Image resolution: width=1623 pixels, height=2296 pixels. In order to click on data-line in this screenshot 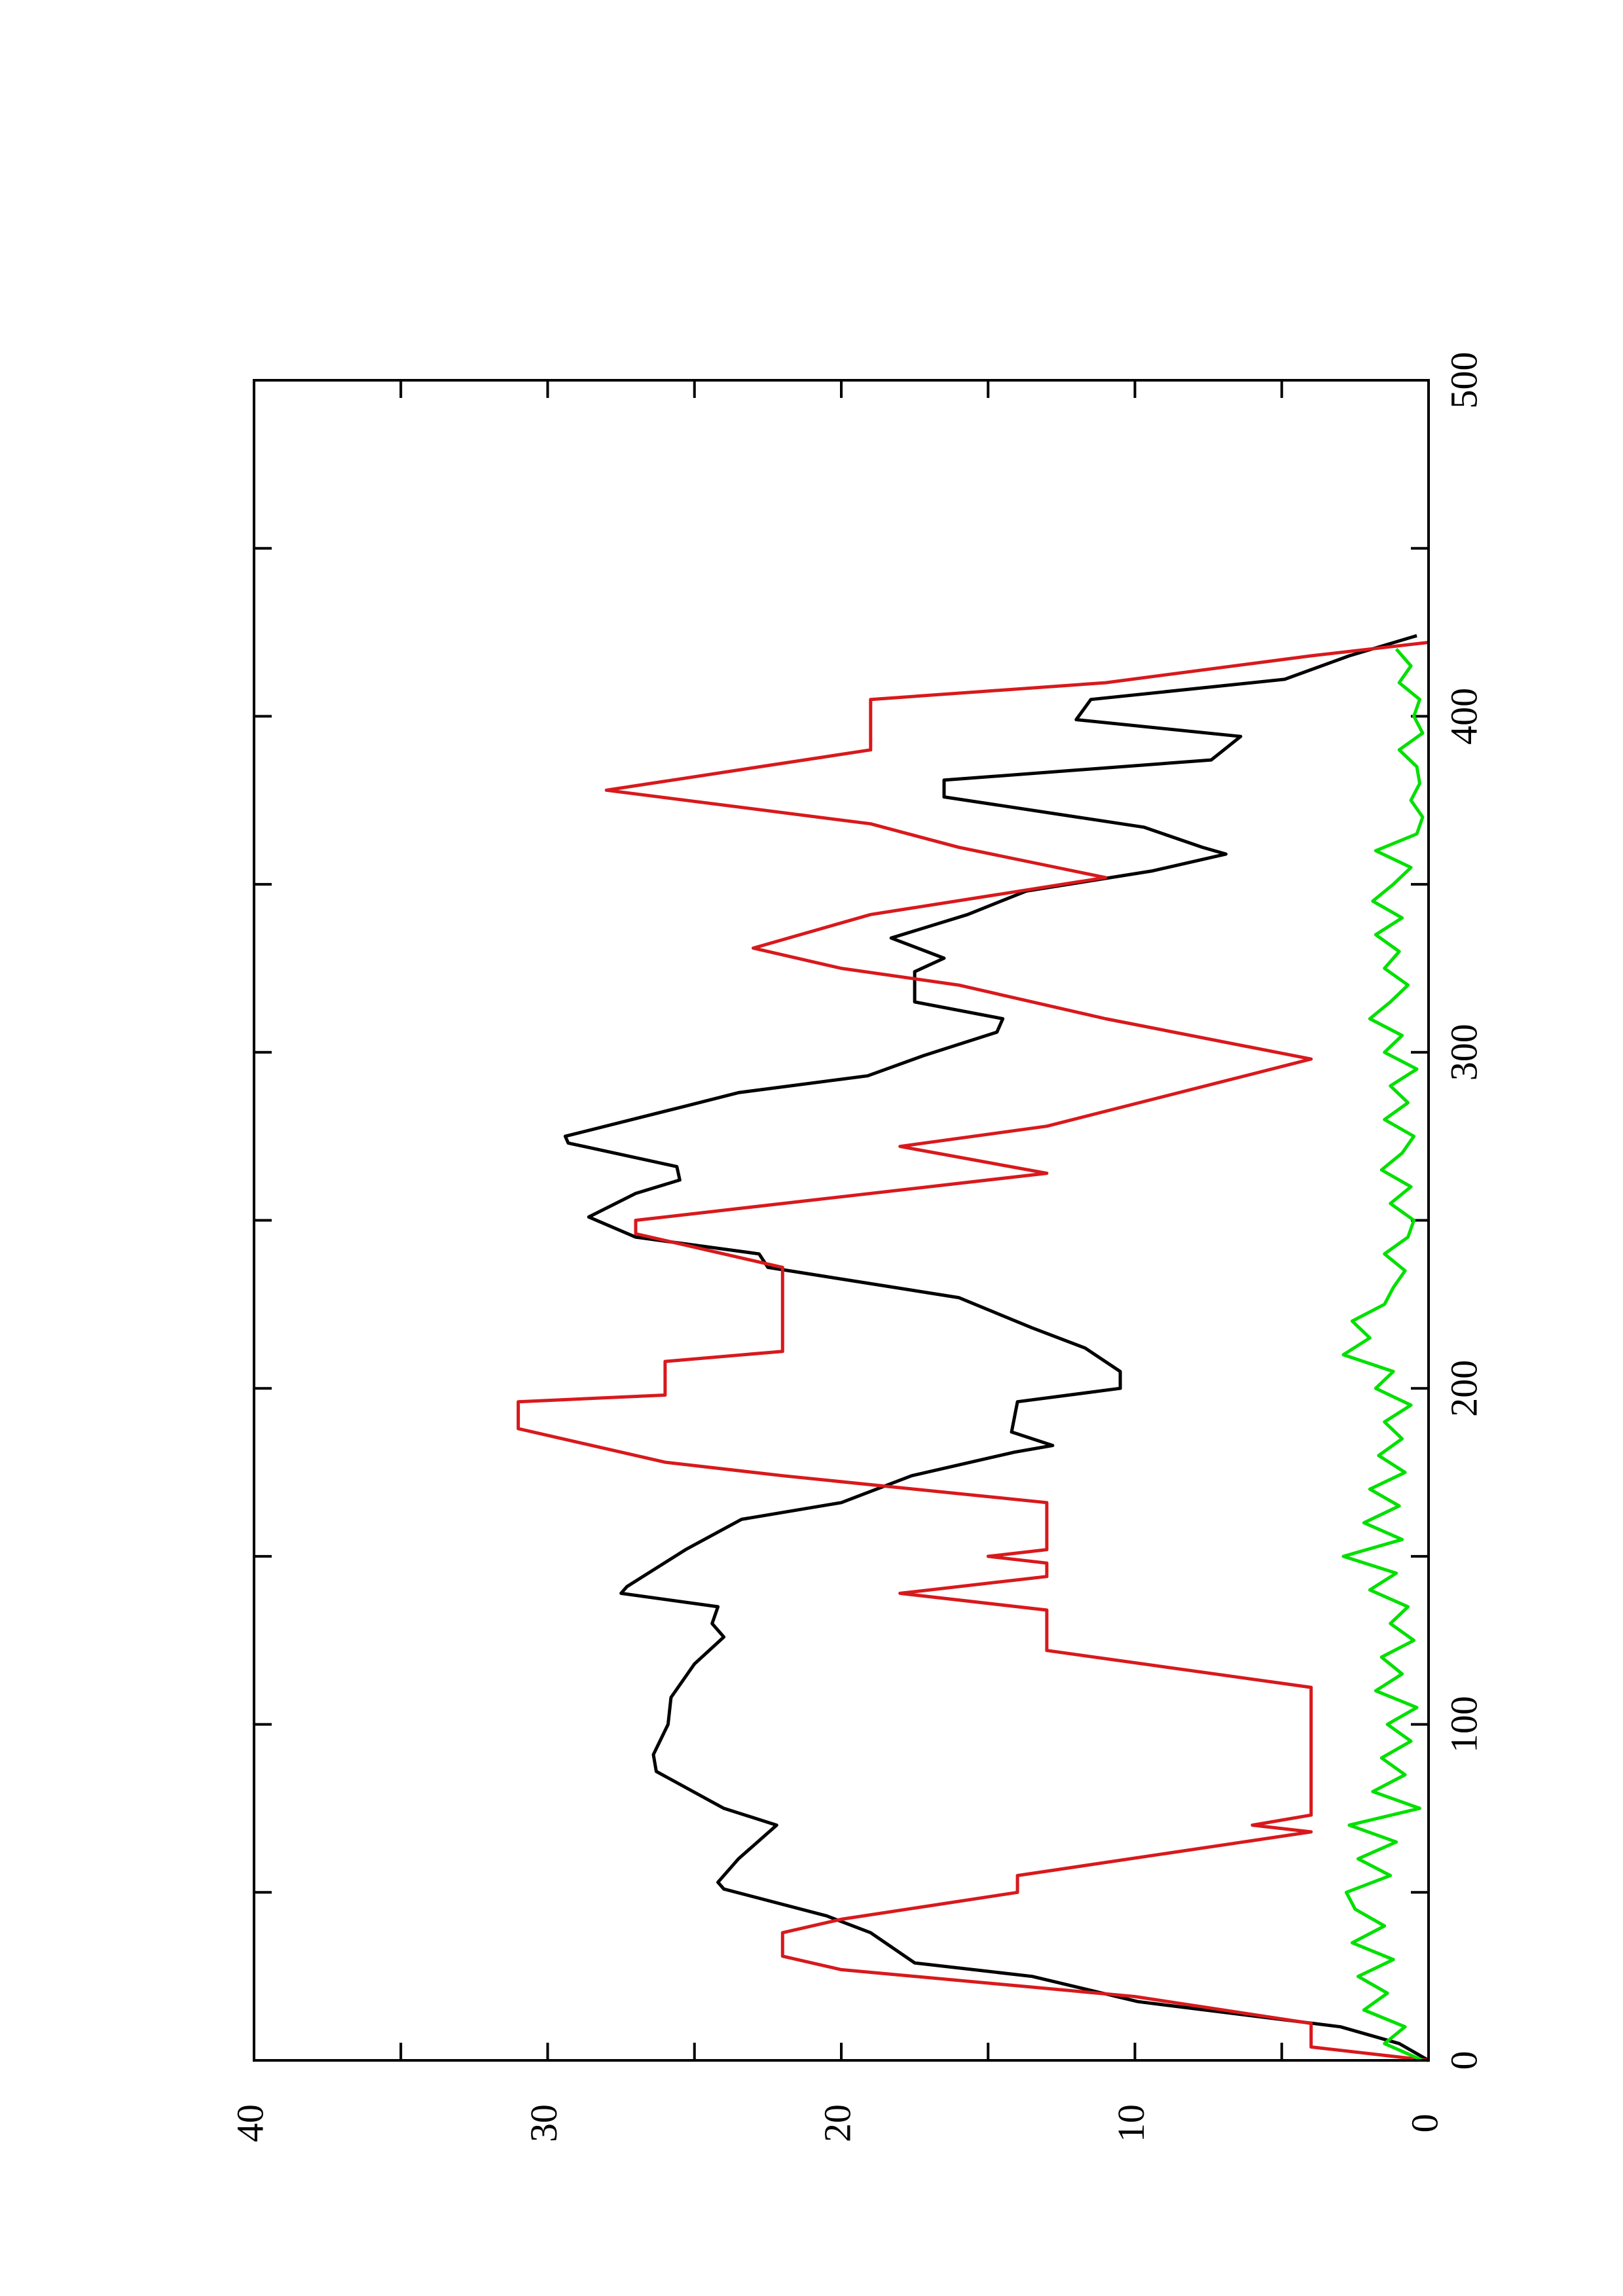, I will do `click(1383, 1355)`.